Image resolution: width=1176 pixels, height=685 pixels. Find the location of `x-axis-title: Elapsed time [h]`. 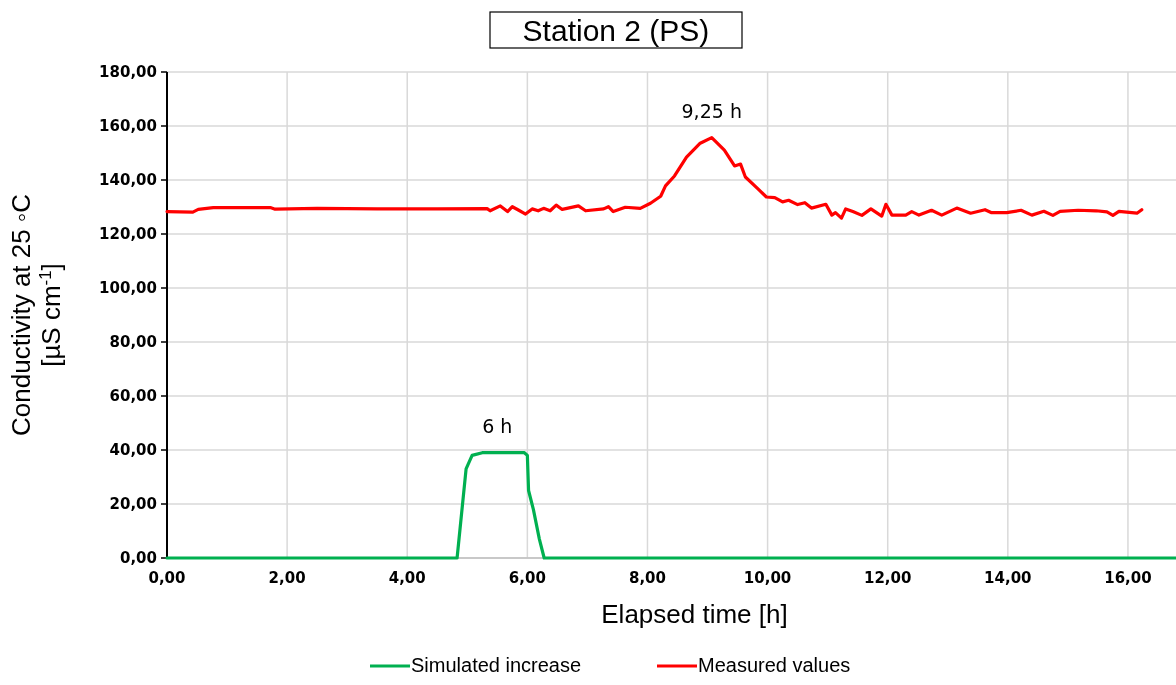

x-axis-title: Elapsed time [h] is located at coordinates (694, 614).